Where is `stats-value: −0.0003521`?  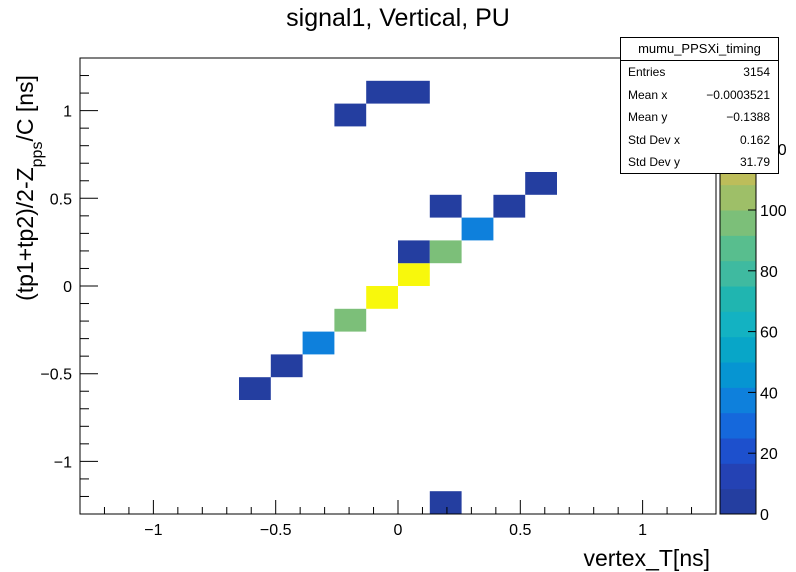 stats-value: −0.0003521 is located at coordinates (738, 94).